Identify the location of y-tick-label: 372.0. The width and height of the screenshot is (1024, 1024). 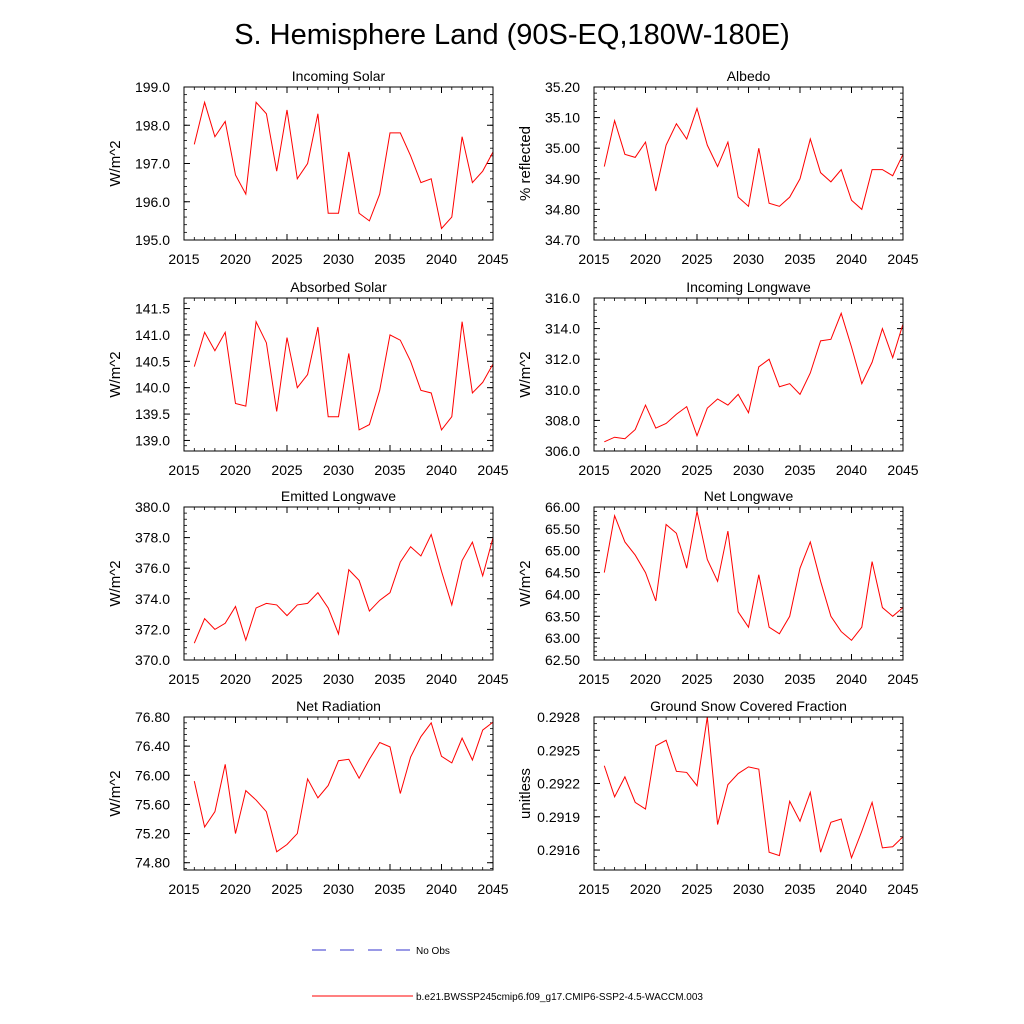
(152, 629).